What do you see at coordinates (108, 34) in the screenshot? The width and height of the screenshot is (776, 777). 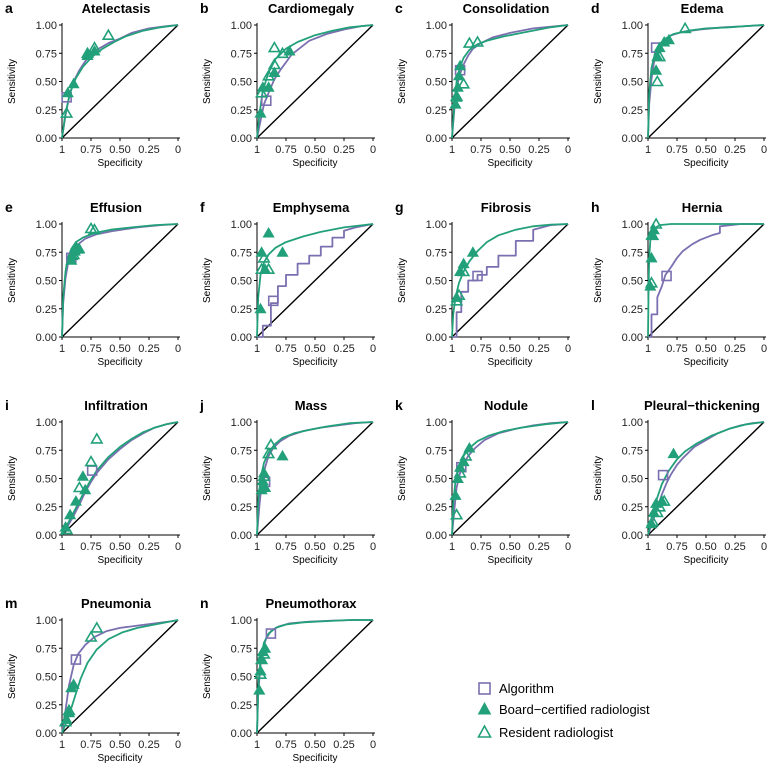 I see `panel-a-resident-radiologist-point` at bounding box center [108, 34].